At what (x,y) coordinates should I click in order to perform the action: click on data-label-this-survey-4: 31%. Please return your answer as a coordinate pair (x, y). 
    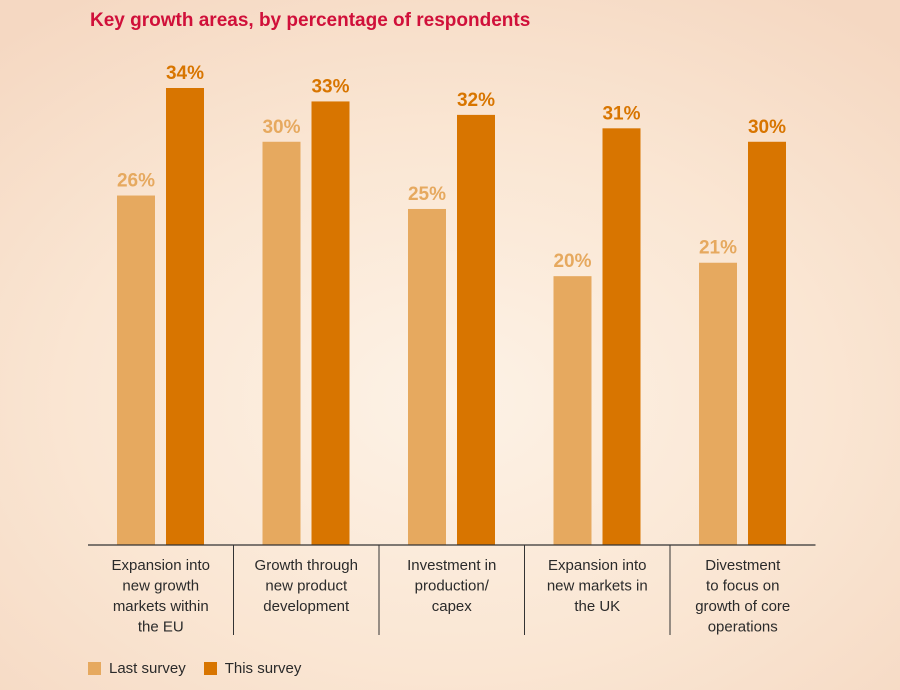
    Looking at the image, I should click on (621, 113).